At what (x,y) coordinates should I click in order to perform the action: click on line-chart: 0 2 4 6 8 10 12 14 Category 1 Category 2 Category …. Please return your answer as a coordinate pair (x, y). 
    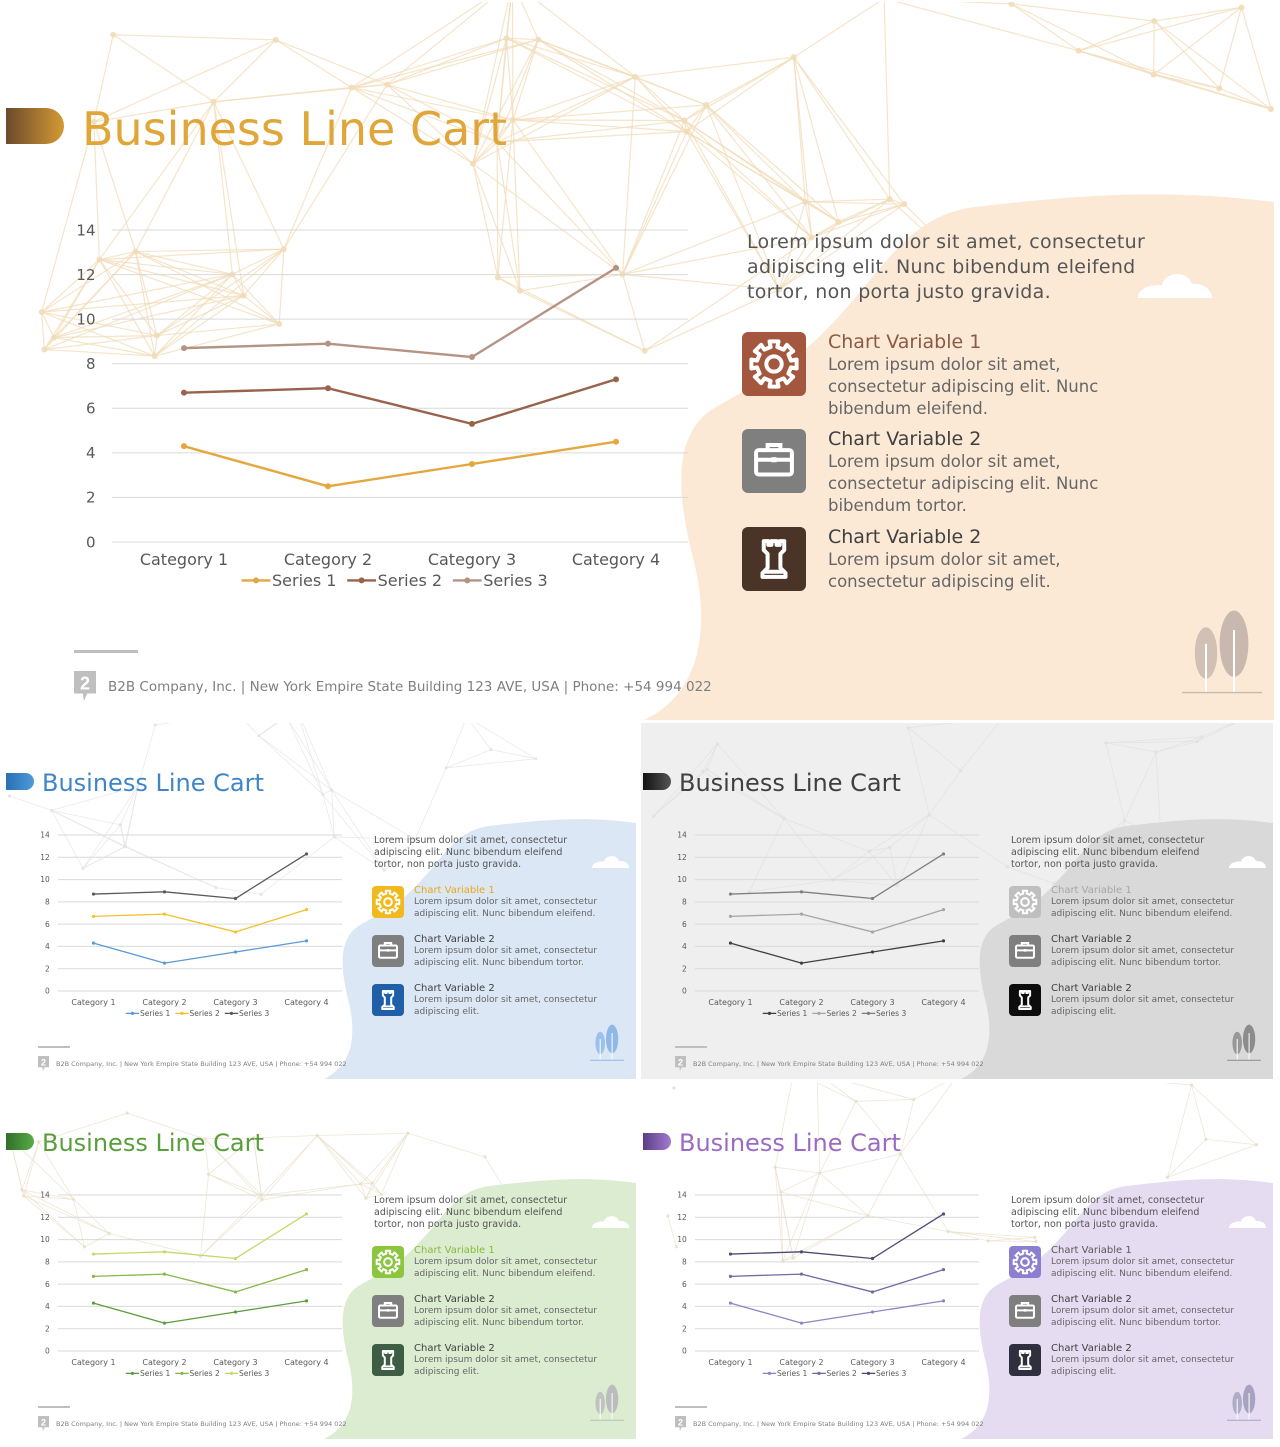
    Looking at the image, I should click on (191, 1284).